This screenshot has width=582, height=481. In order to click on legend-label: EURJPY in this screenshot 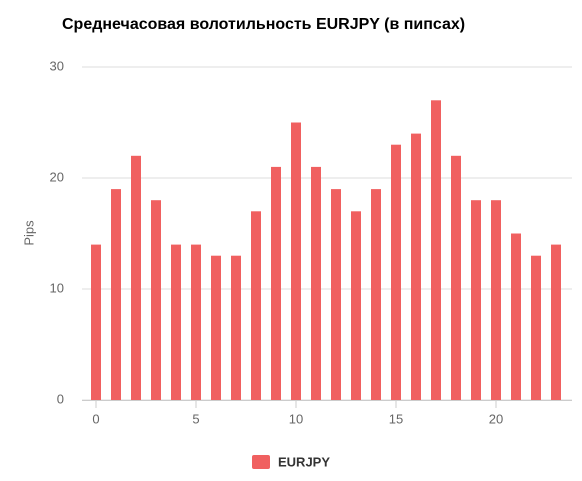, I will do `click(304, 461)`.